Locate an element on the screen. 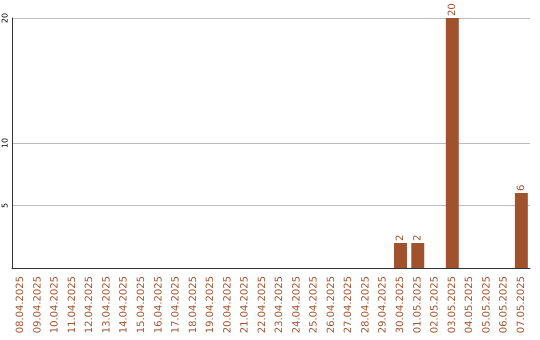  x-tick-label: 27.04.2025 is located at coordinates (348, 305).